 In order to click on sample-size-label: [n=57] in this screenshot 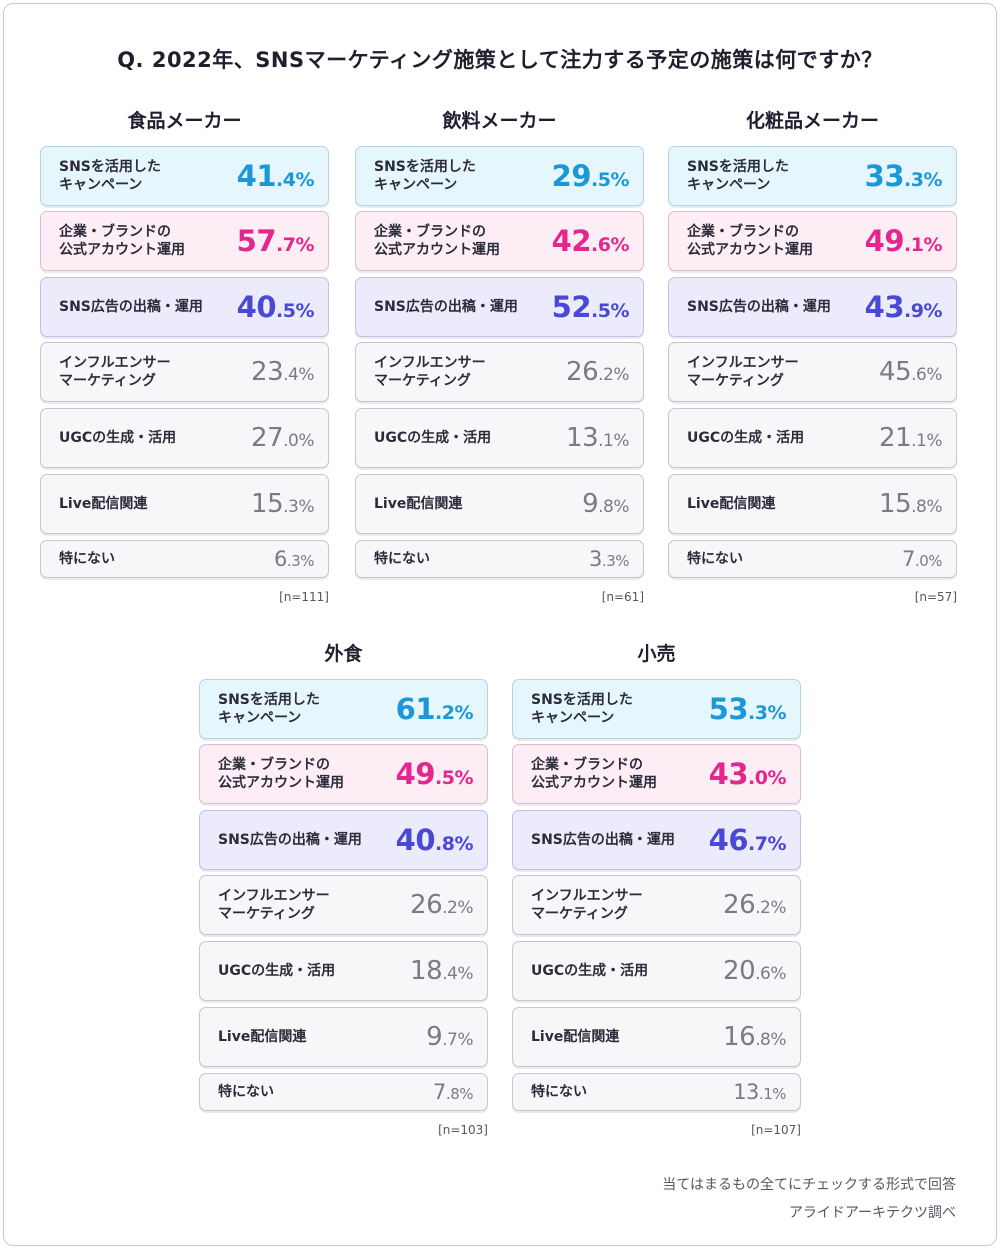, I will do `click(935, 597)`.